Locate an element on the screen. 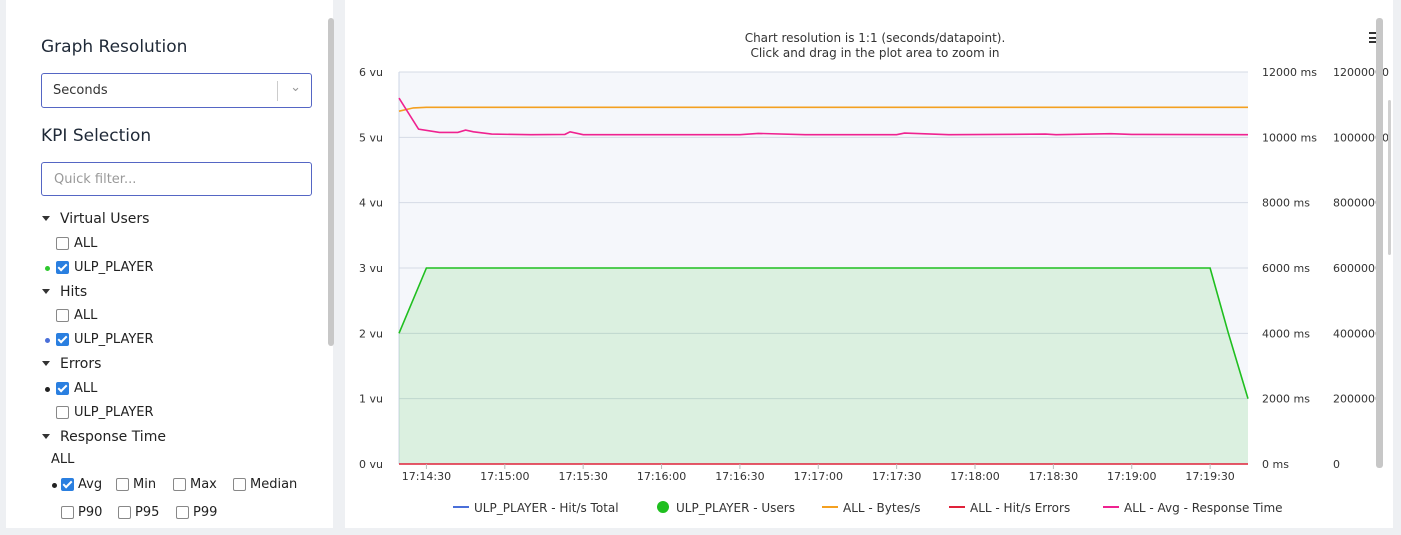  x-tick-label: 17:16:00 is located at coordinates (661, 476).